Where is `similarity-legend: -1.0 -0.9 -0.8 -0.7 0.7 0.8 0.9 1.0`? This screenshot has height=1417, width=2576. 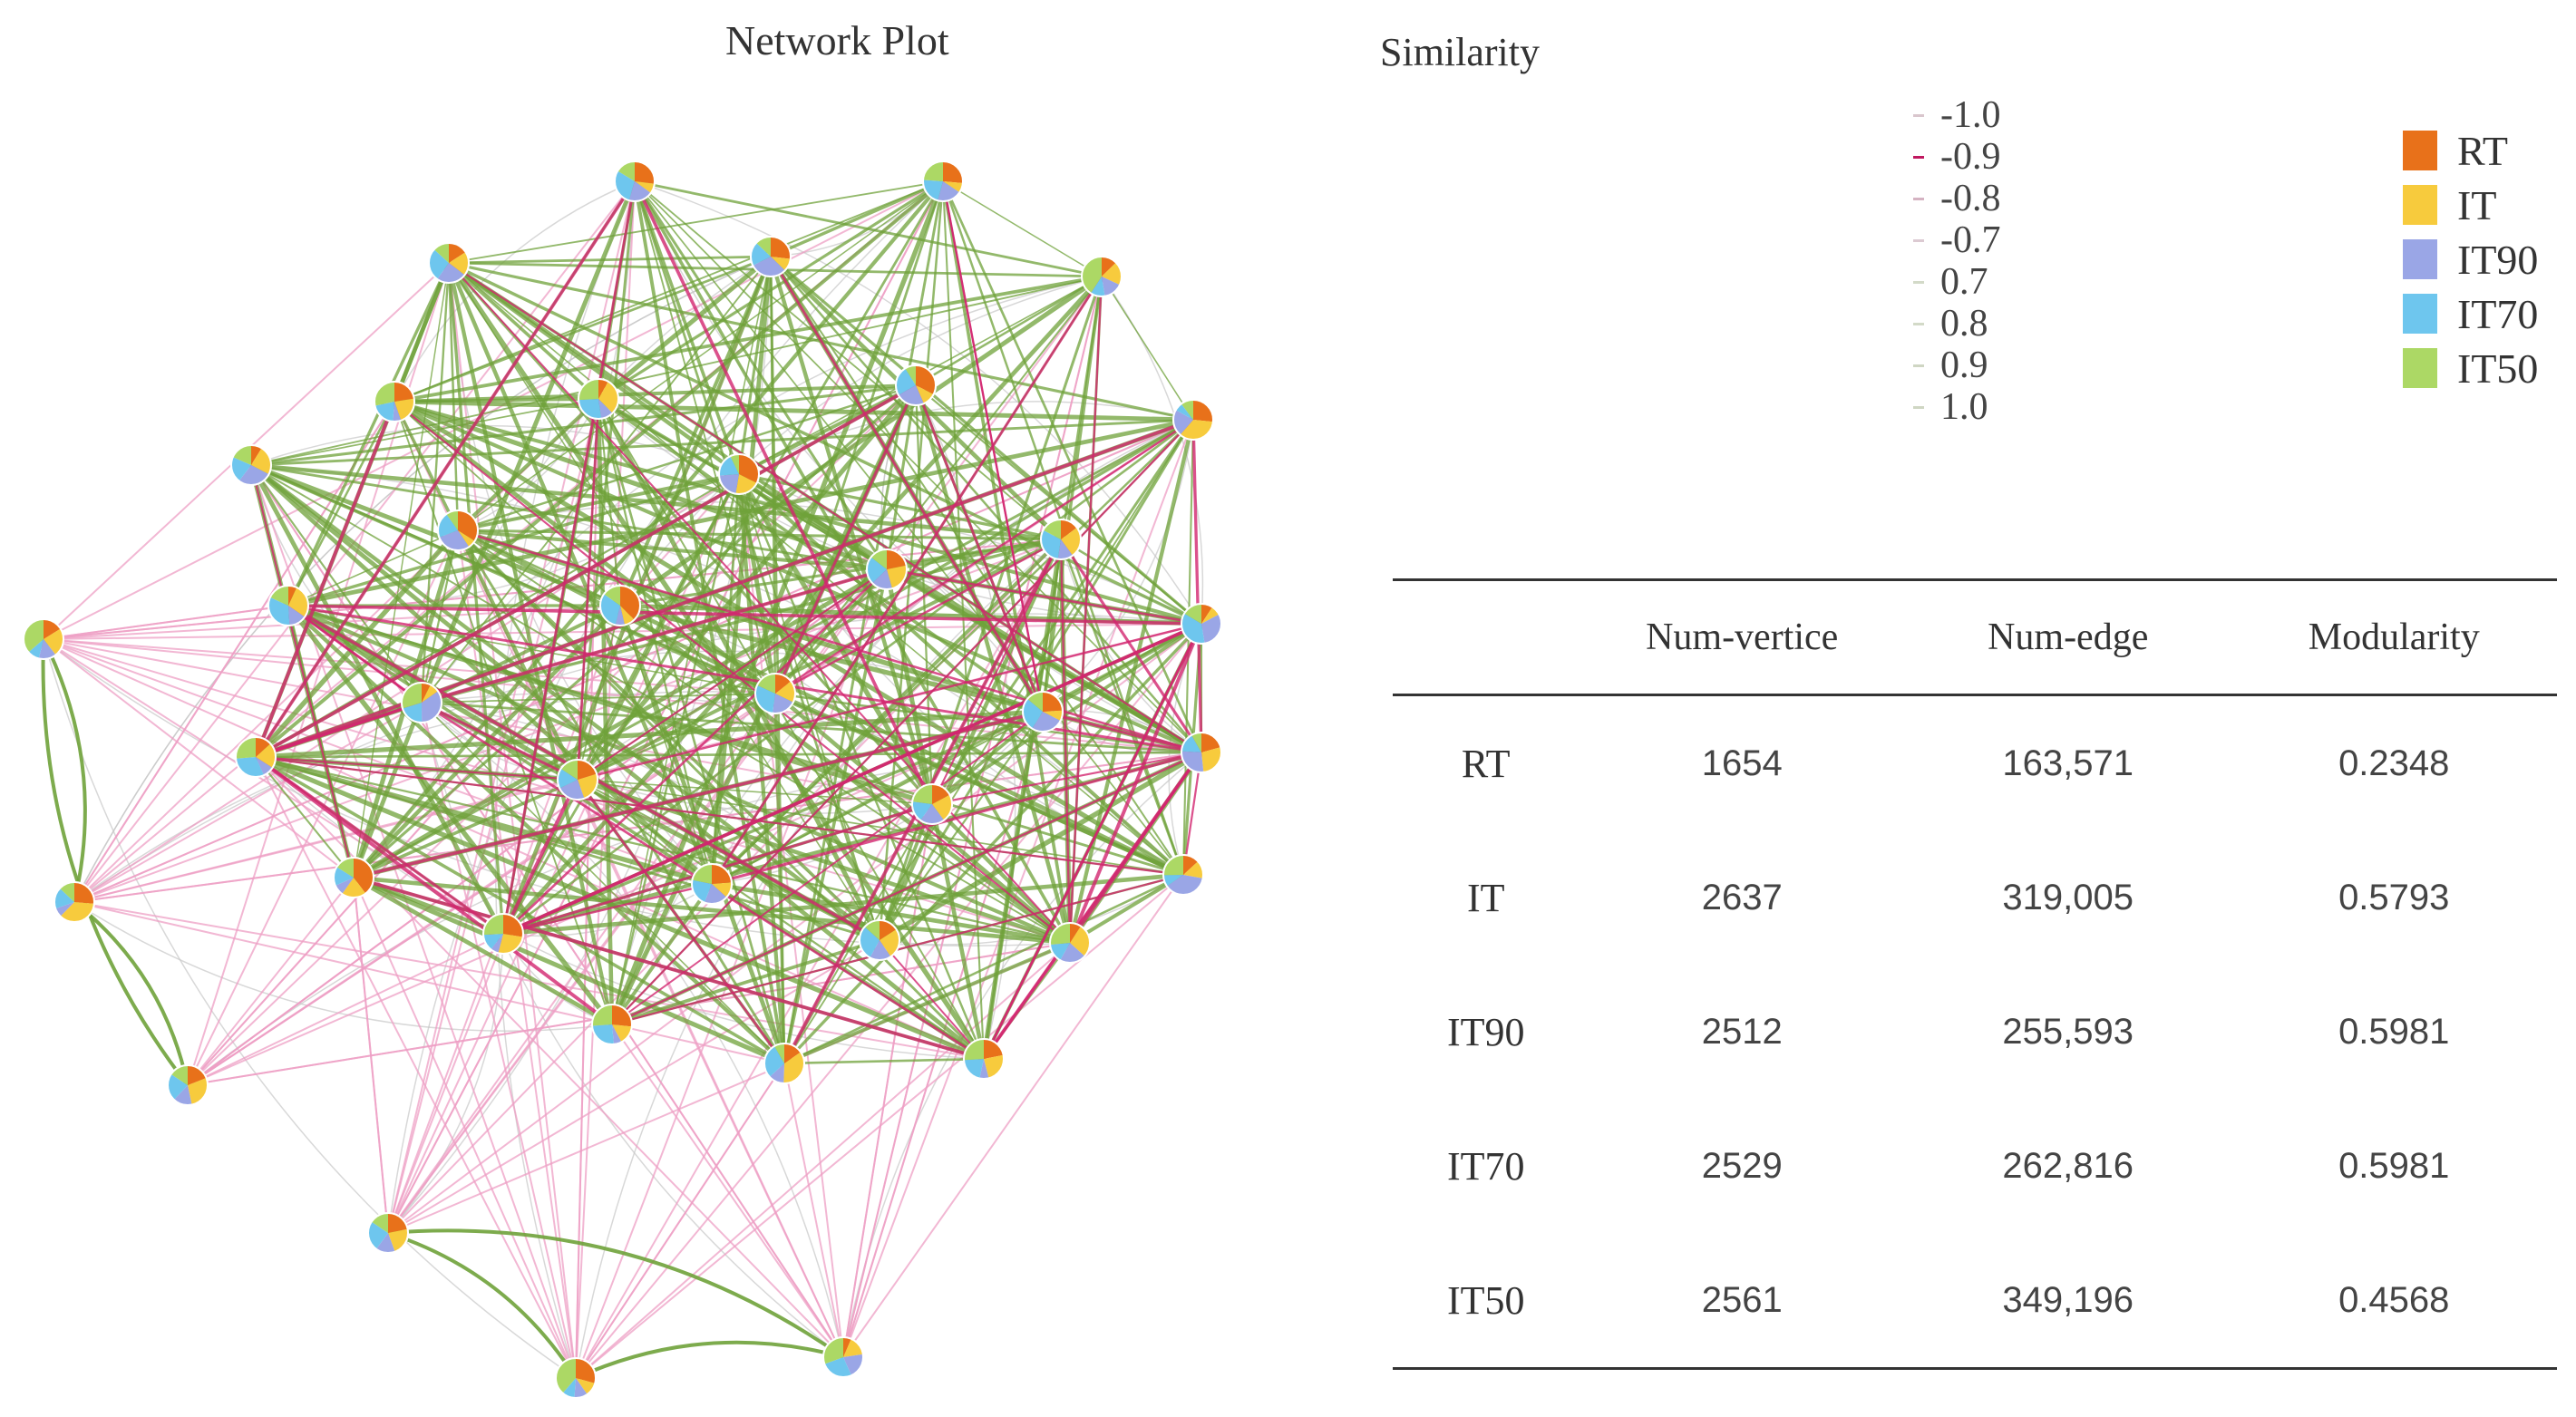 similarity-legend: -1.0 -0.9 -0.8 -0.7 0.7 0.8 0.9 1.0 is located at coordinates (2004, 261).